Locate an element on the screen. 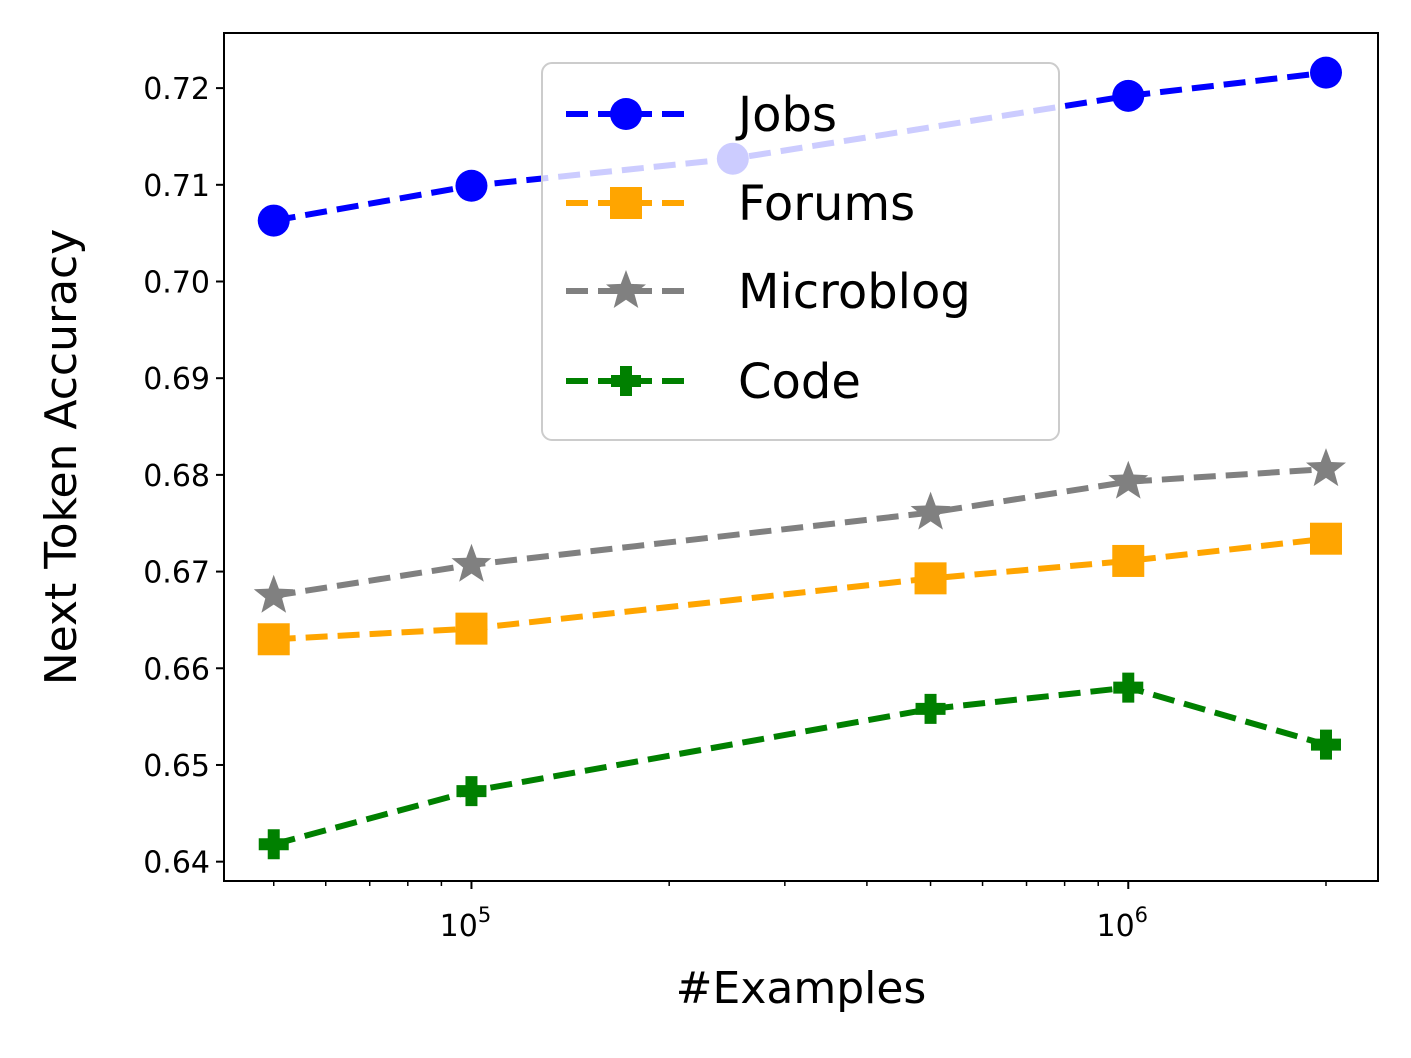  series-forums is located at coordinates (799, 589).